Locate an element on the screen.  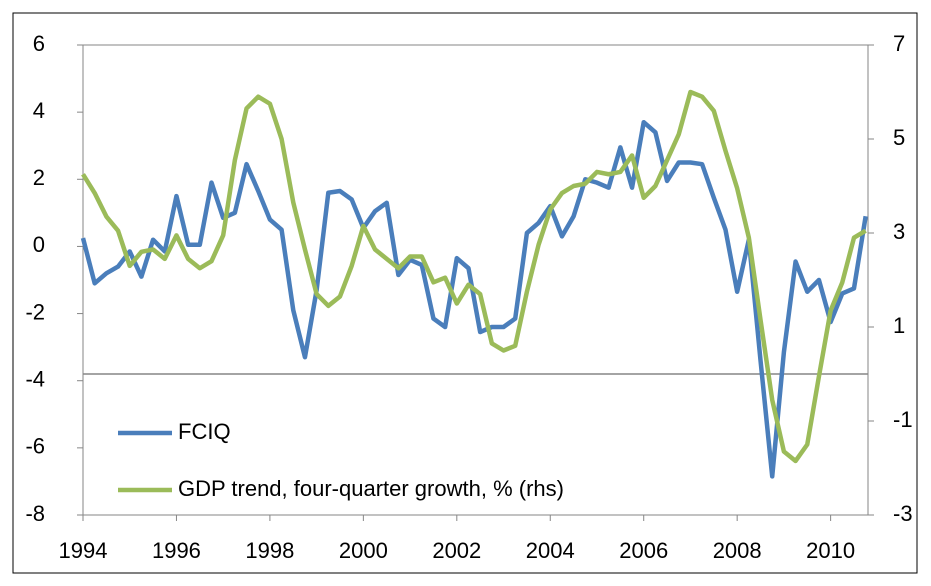
y2-tick-label: 5 is located at coordinates (899, 137).